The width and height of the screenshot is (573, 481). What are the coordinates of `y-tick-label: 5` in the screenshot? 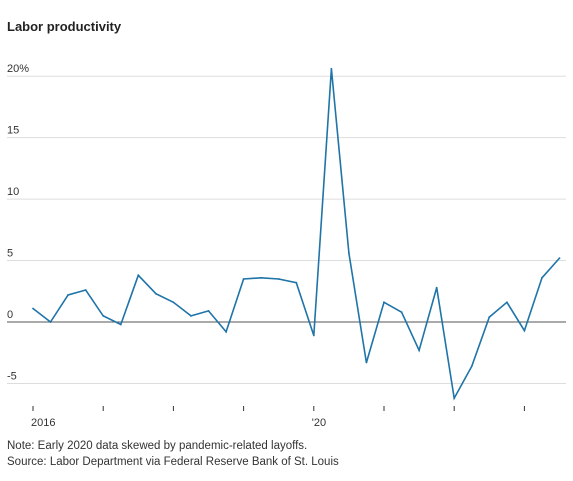 It's located at (10, 254).